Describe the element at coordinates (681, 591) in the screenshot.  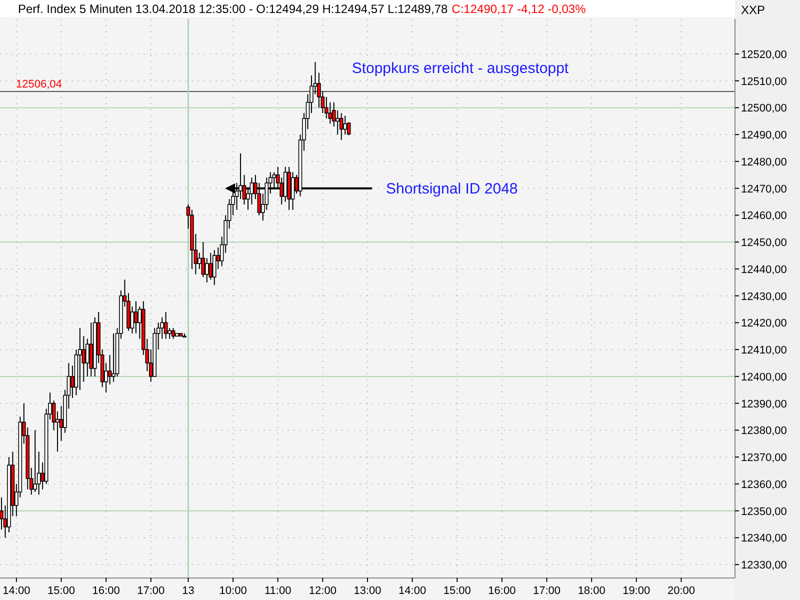
I see `x-tick-label: 20:00` at that location.